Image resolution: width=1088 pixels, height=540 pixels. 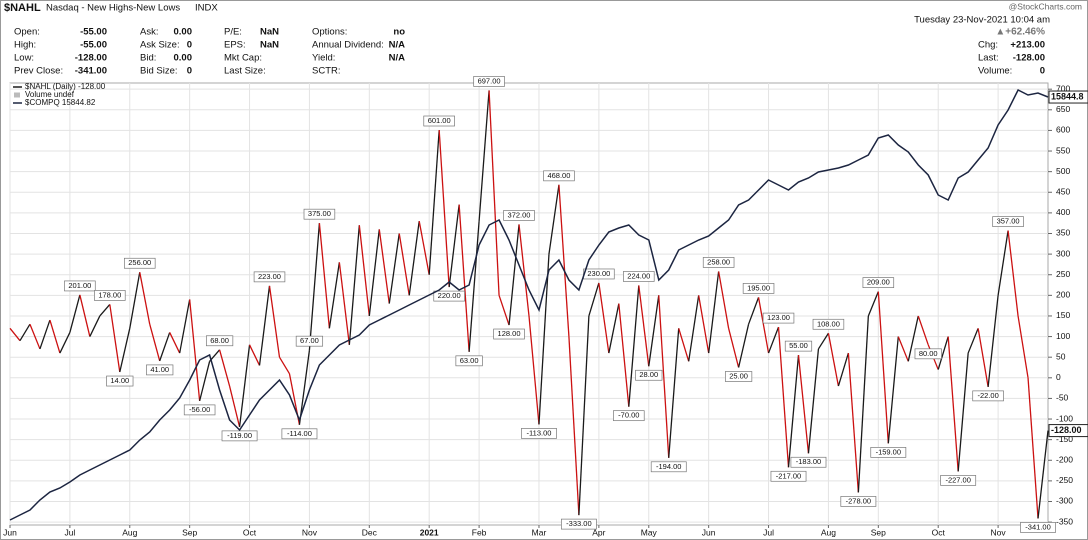 I want to click on field-value: NaN, so click(x=269, y=32).